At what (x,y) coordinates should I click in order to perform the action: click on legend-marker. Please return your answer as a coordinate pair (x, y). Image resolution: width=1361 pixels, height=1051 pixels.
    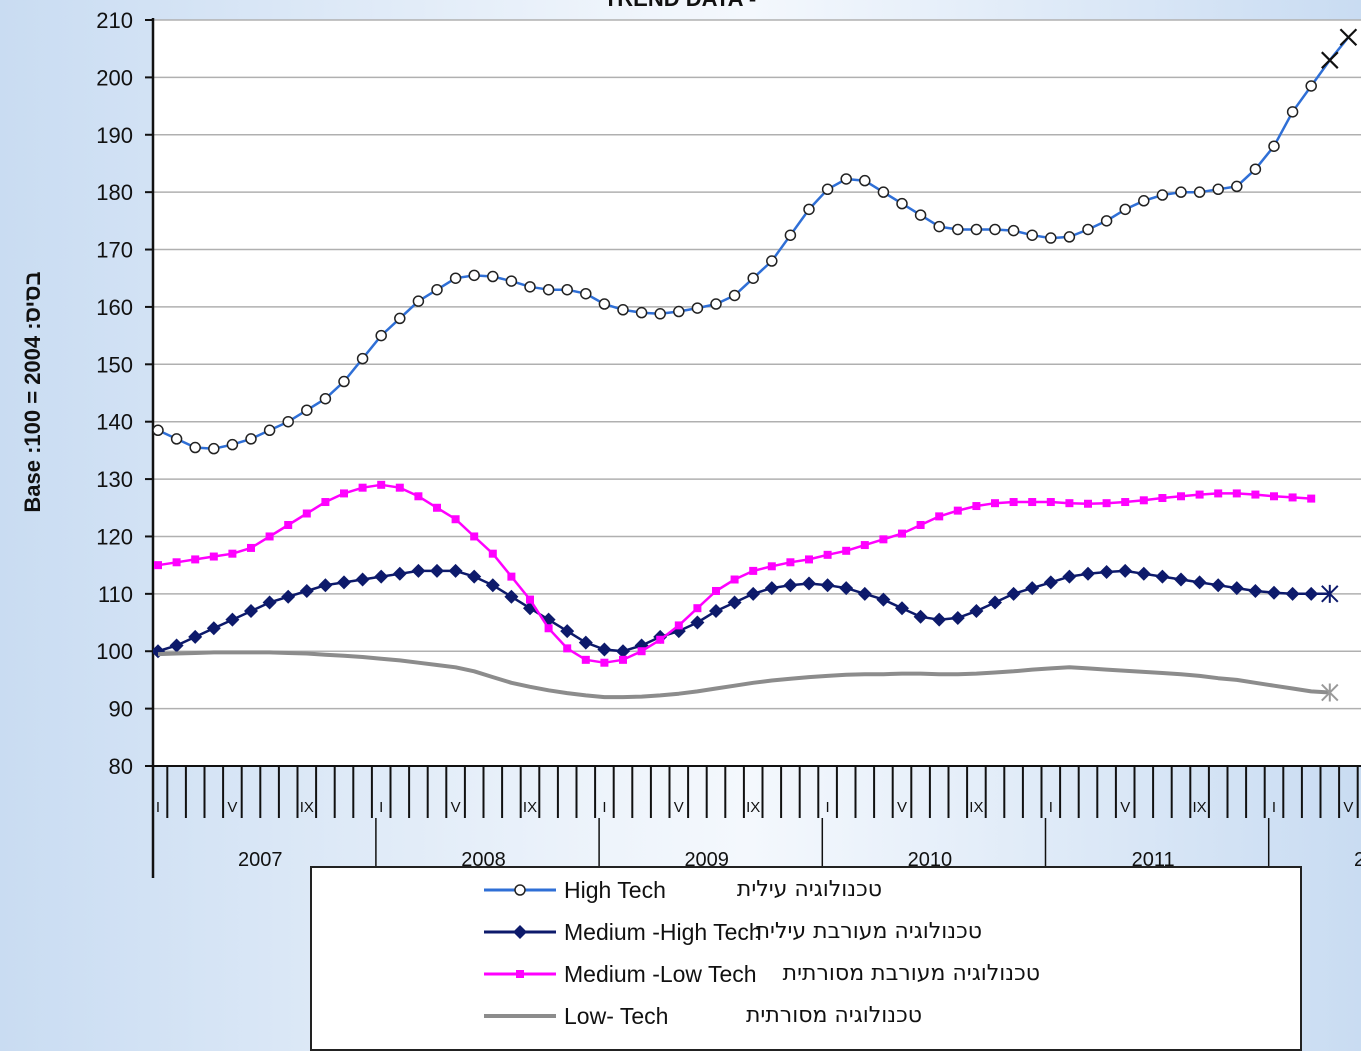
    Looking at the image, I should click on (520, 932).